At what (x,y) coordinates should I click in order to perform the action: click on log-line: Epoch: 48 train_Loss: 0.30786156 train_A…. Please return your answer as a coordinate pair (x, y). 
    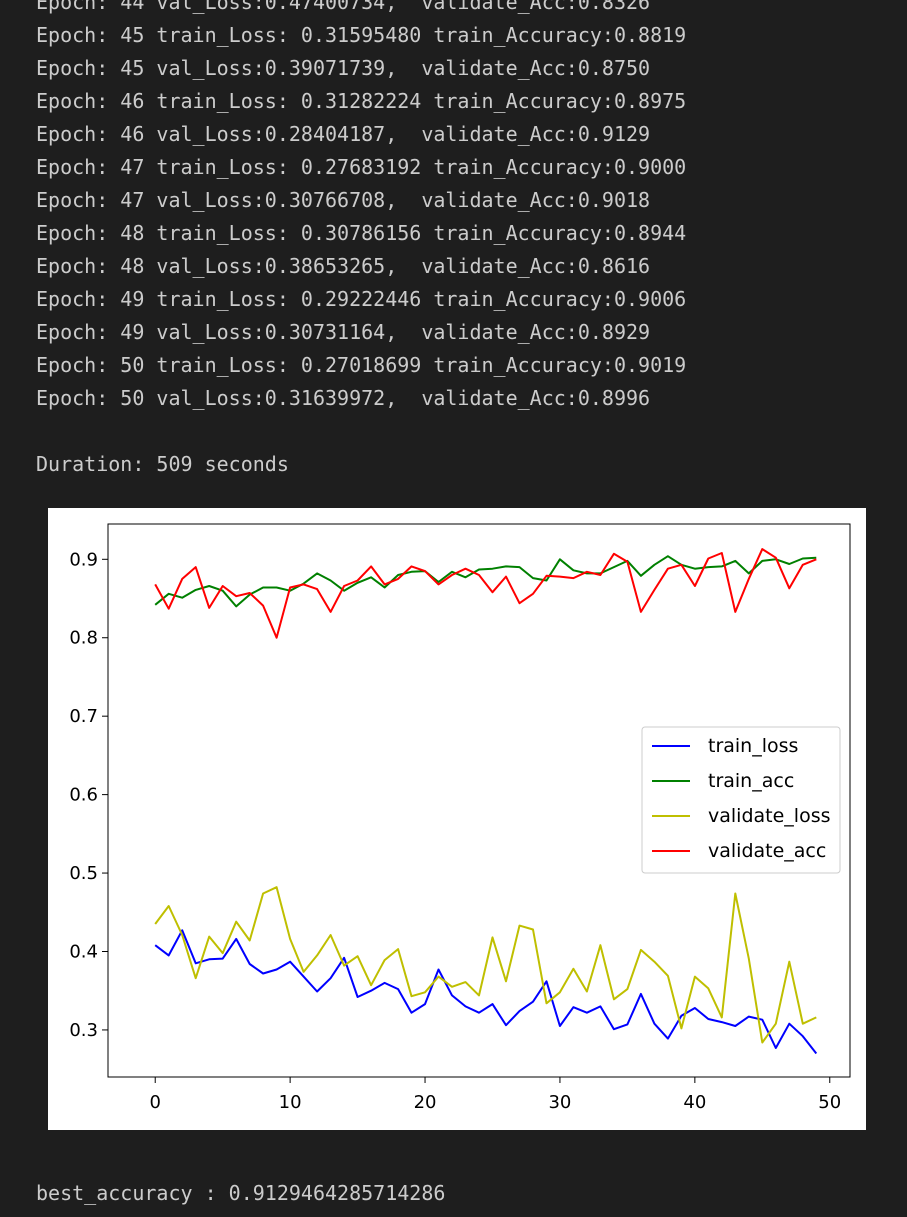
    Looking at the image, I should click on (361, 233).